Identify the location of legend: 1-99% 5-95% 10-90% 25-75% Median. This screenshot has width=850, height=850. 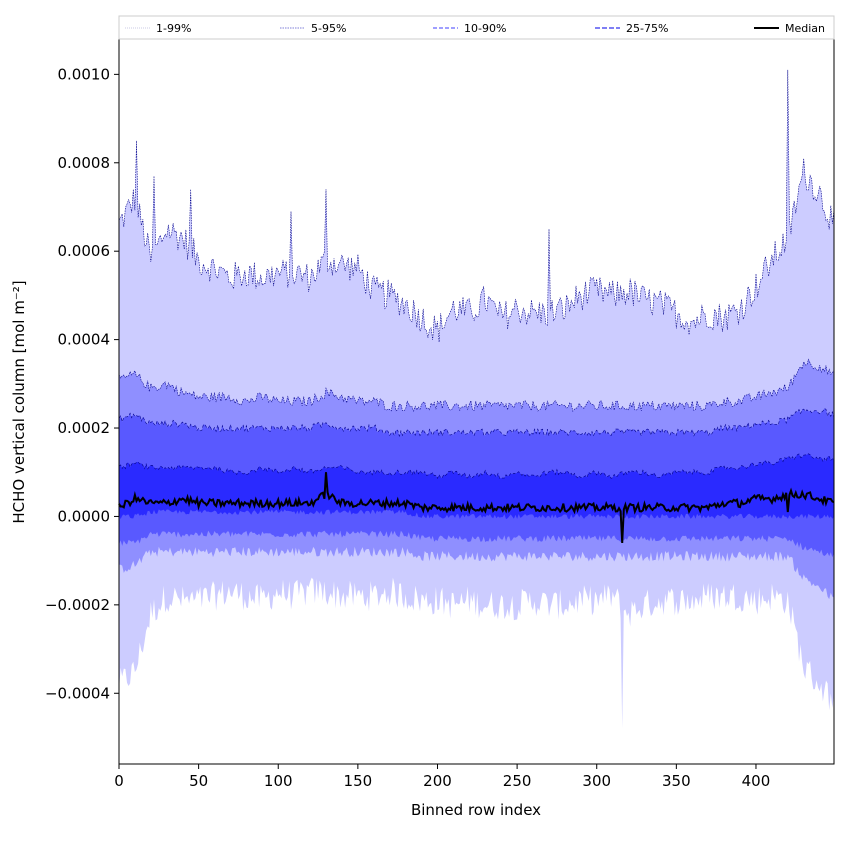
(476, 27).